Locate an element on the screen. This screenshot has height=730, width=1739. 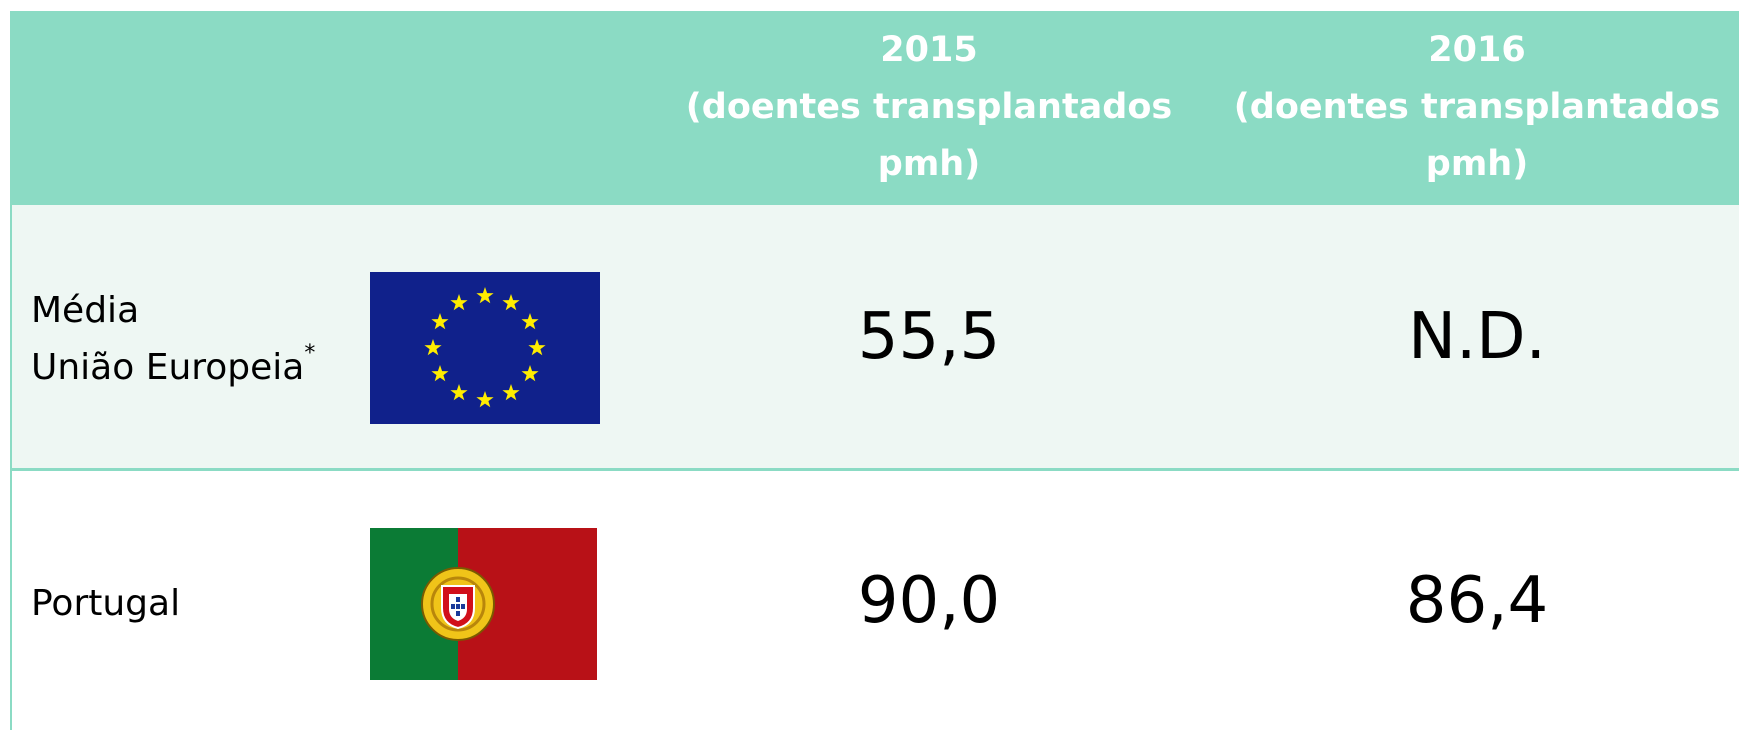
note-mark: * is located at coordinates (310, 353).